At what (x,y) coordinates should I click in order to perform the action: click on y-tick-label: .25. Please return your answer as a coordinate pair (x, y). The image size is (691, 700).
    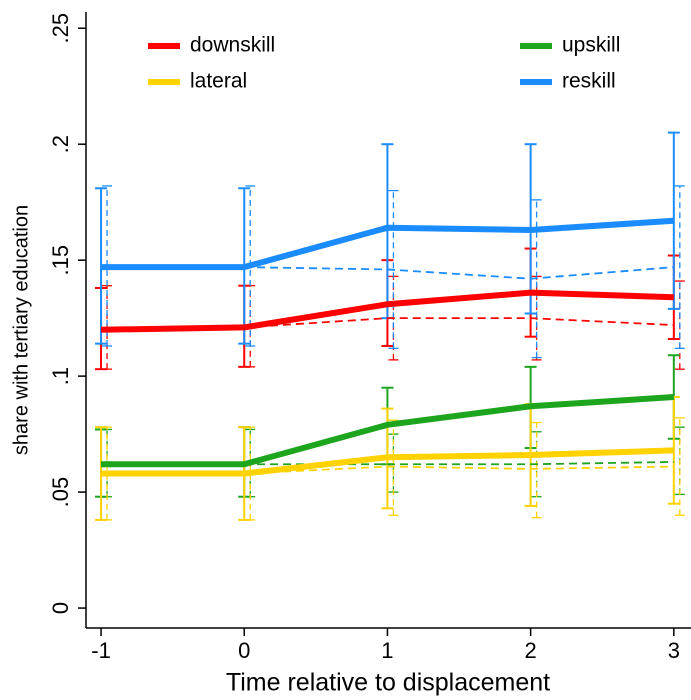
    Looking at the image, I should click on (60, 28).